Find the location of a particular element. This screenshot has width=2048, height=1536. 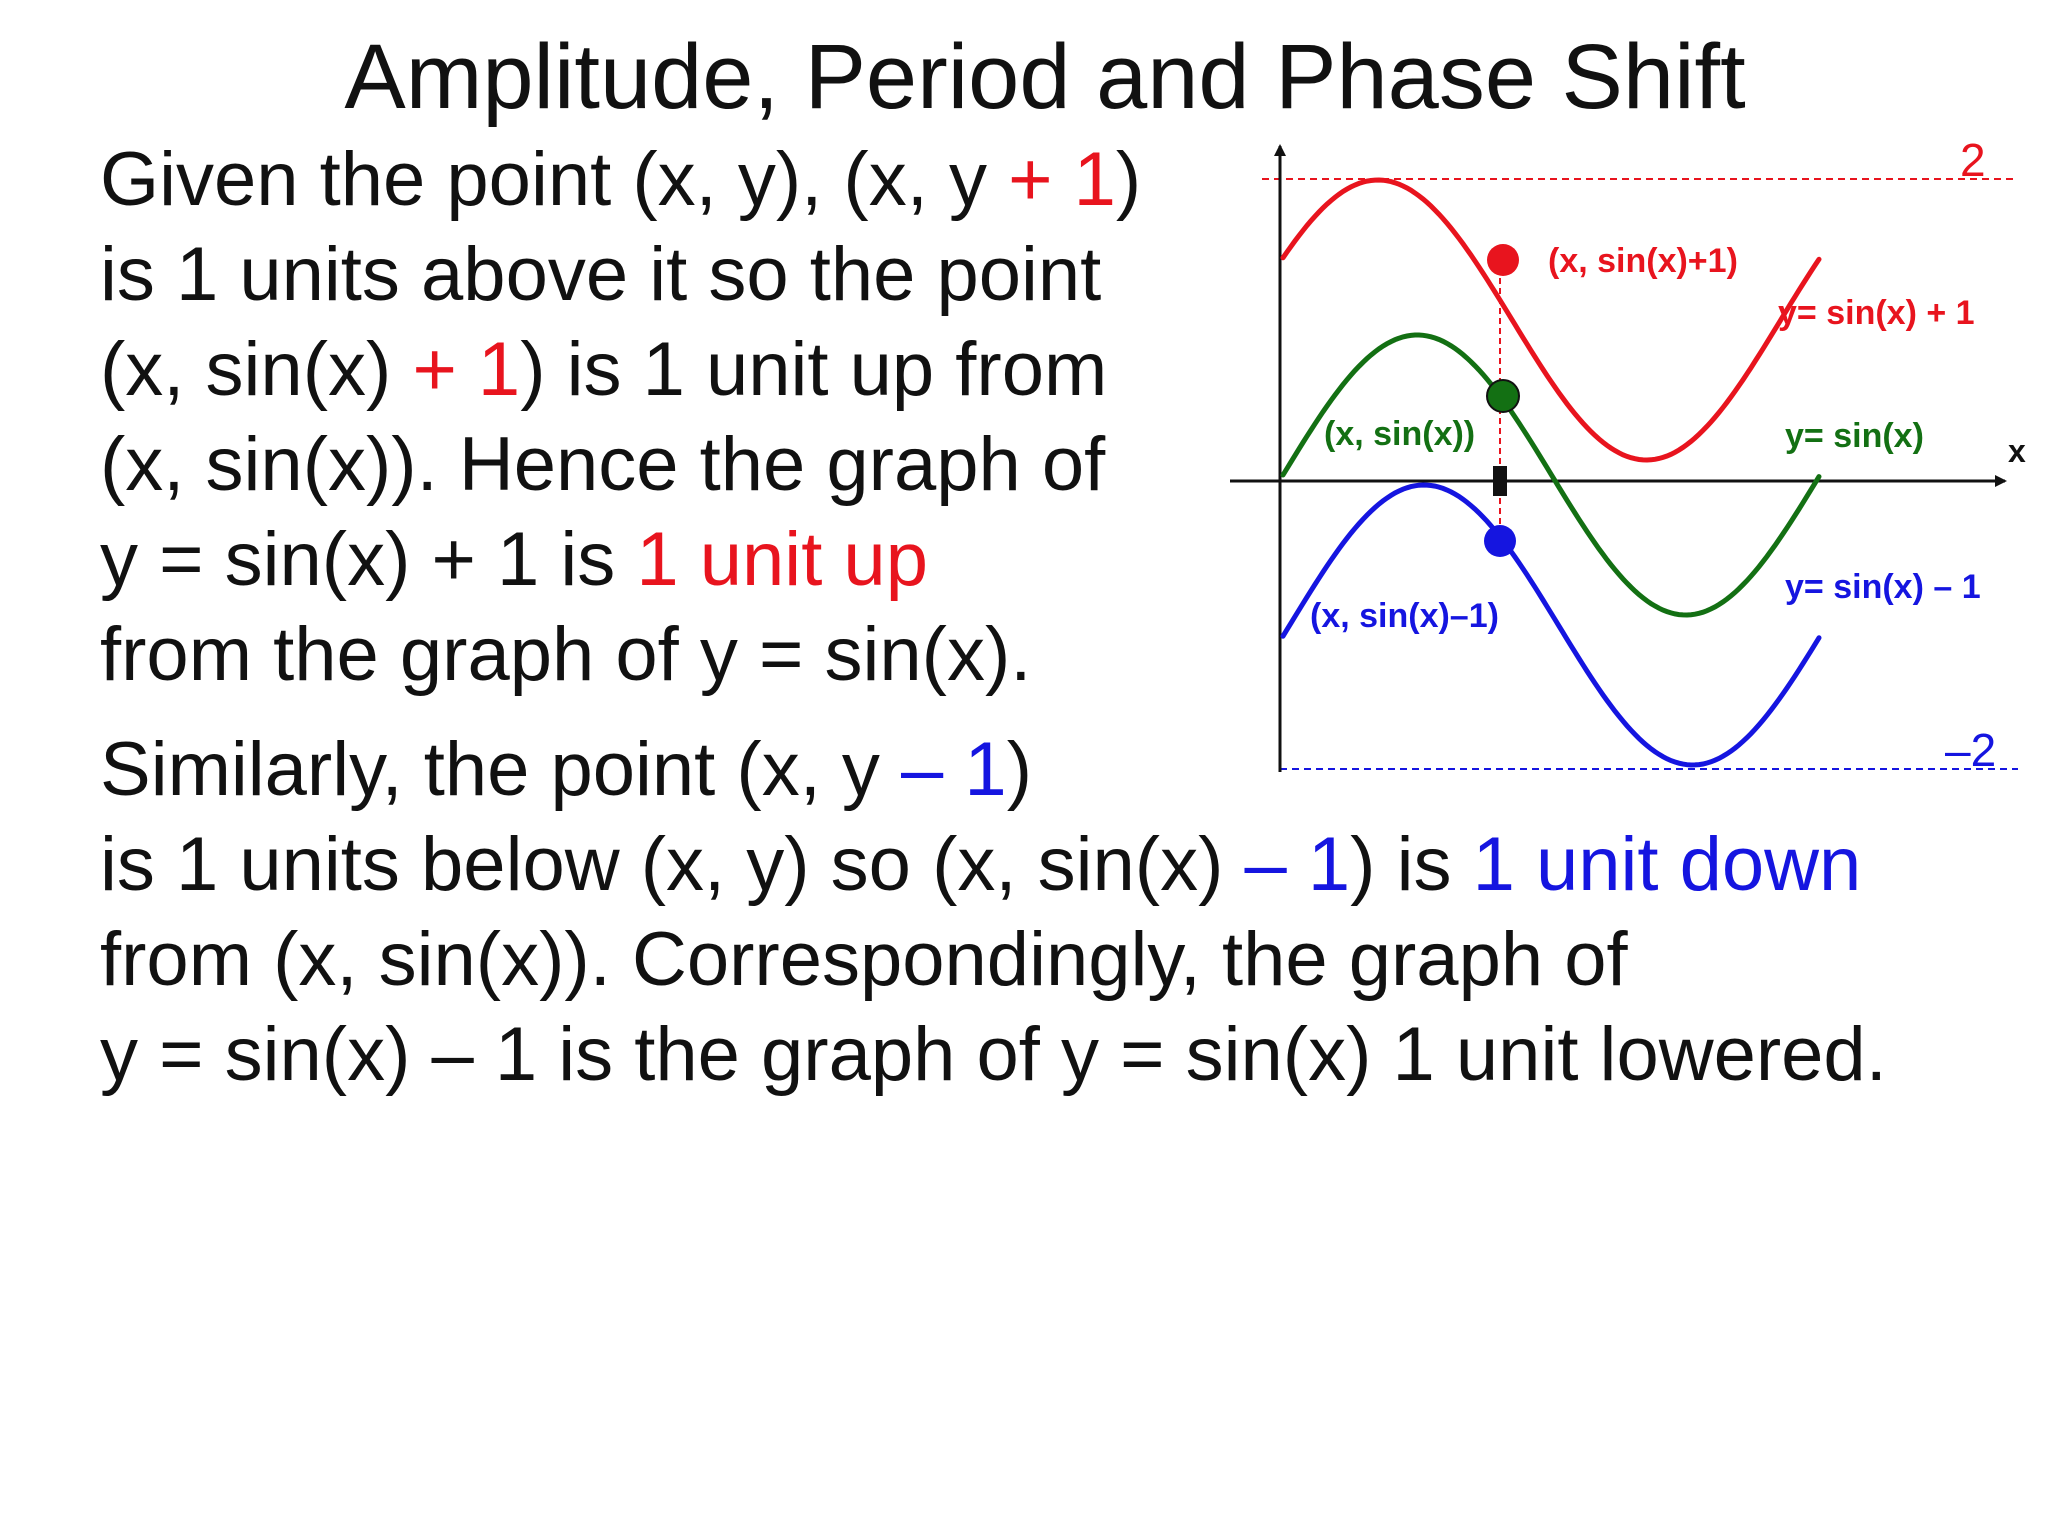

point-lower-dot is located at coordinates (1500, 541).